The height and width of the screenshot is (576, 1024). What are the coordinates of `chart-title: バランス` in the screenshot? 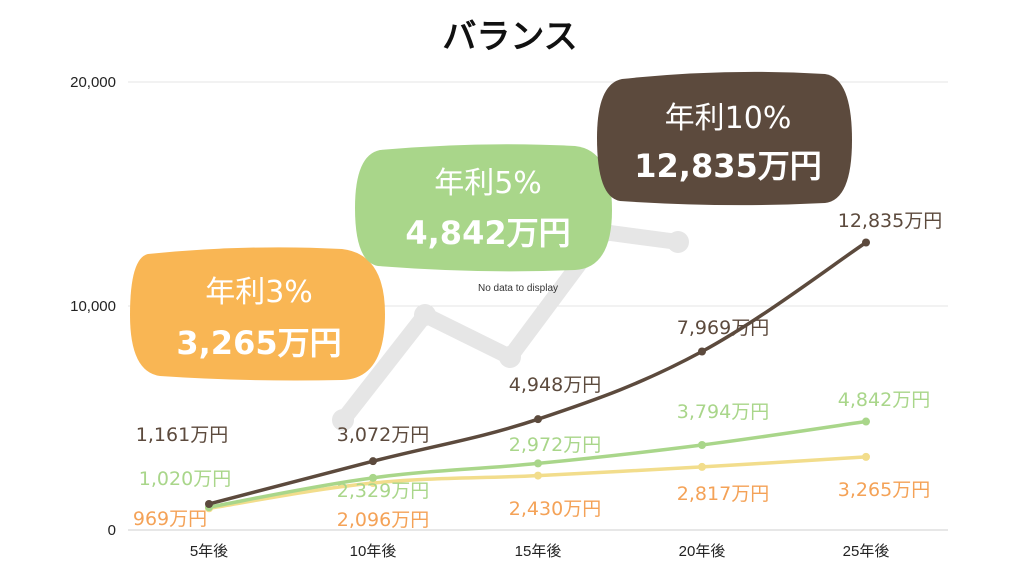 It's located at (509, 37).